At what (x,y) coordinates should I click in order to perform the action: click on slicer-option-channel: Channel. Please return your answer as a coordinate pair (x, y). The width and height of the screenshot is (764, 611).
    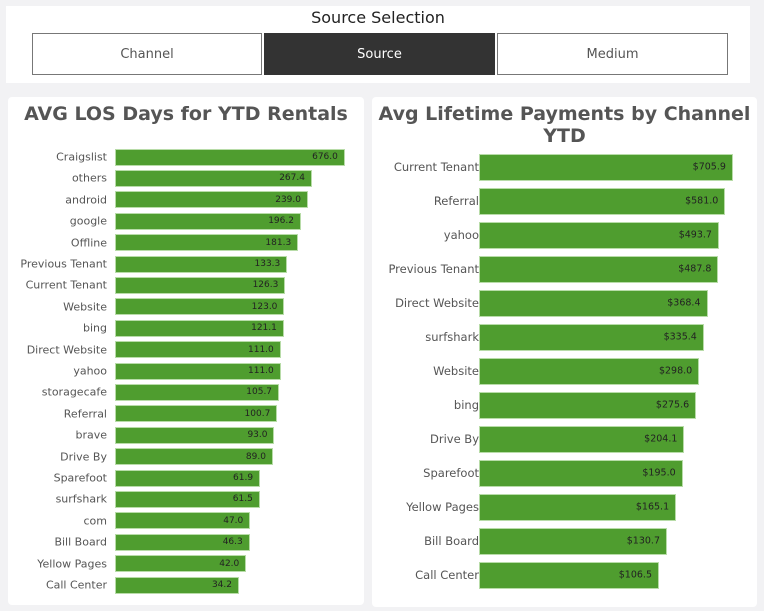
    Looking at the image, I should click on (147, 54).